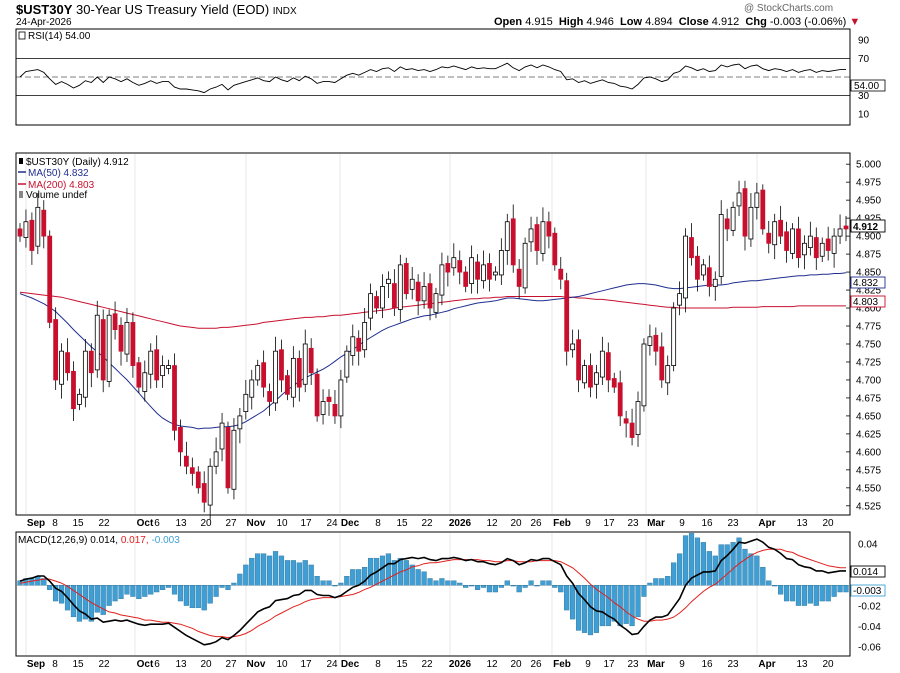  What do you see at coordinates (460, 523) in the screenshot?
I see `x-tick-label: 2026` at bounding box center [460, 523].